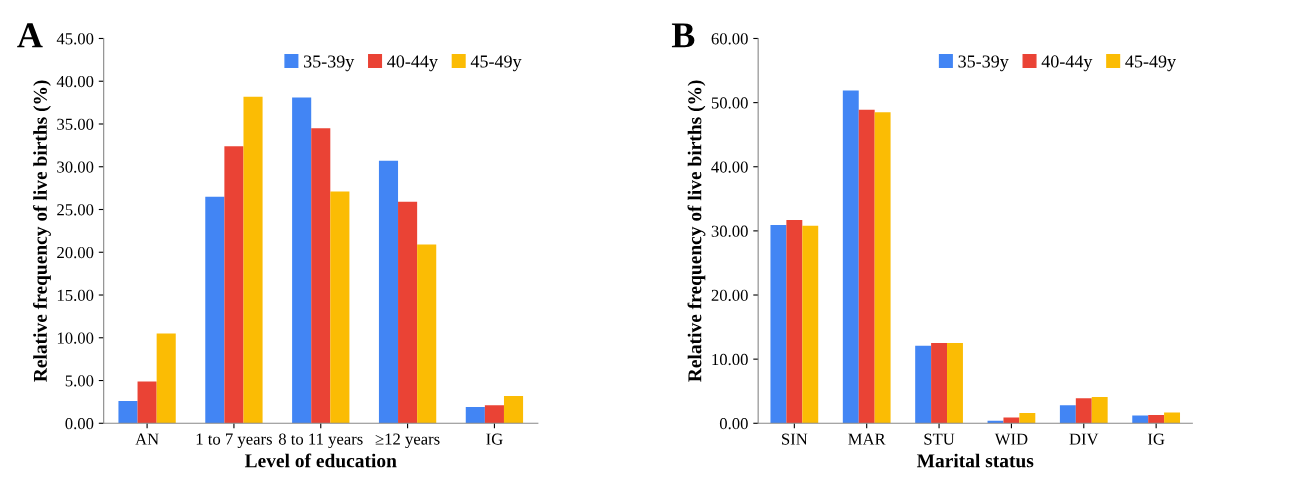  Describe the element at coordinates (30, 35) in the screenshot. I see `chart-title: A` at that location.